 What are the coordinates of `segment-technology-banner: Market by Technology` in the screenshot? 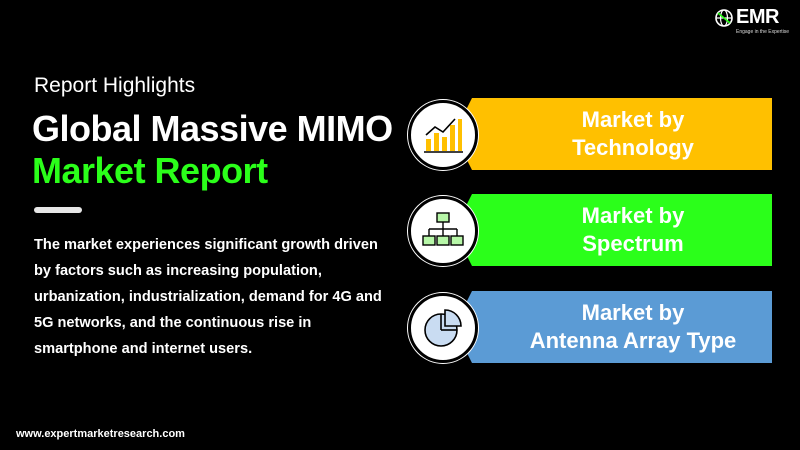 It's located at (613, 134).